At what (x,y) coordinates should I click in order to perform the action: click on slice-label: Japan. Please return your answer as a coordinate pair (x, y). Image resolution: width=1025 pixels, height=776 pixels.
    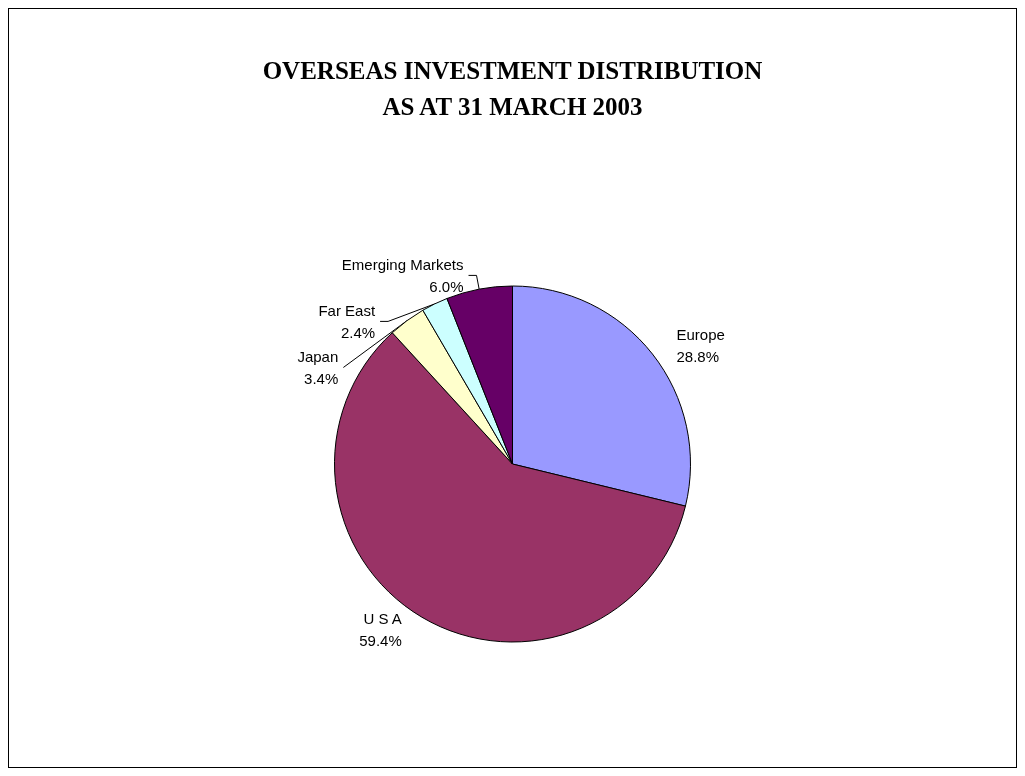
    Looking at the image, I should click on (318, 356).